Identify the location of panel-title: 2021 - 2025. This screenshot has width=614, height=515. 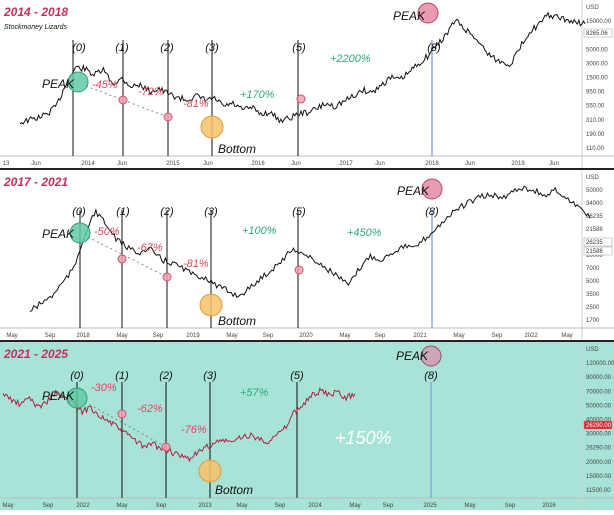
(35, 354).